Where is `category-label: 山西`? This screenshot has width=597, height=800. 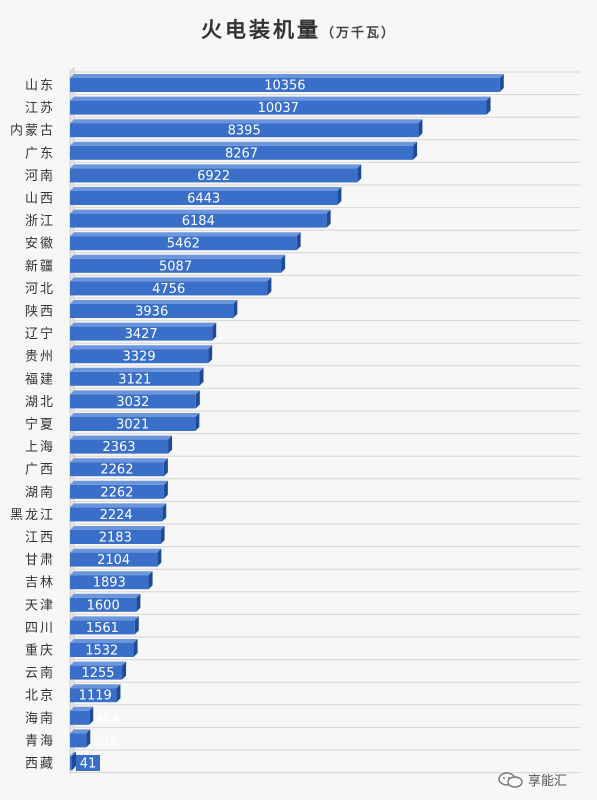 category-label: 山西 is located at coordinates (40, 199).